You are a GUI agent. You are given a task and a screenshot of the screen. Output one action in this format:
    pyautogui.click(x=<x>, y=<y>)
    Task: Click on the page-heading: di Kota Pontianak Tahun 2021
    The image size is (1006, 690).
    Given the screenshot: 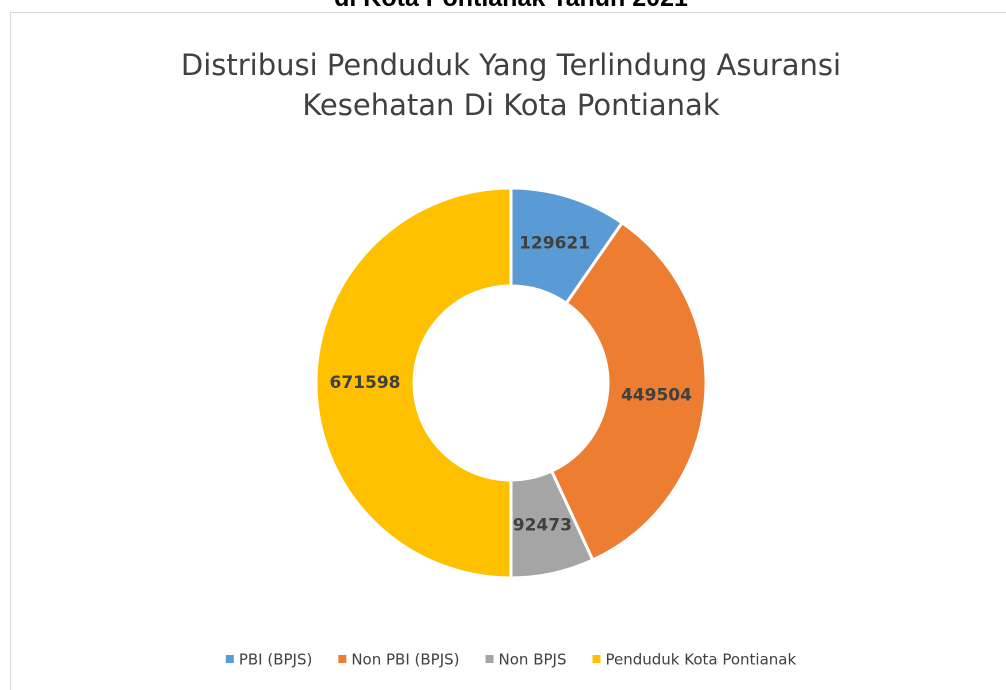 What is the action you would take?
    pyautogui.click(x=511, y=6)
    